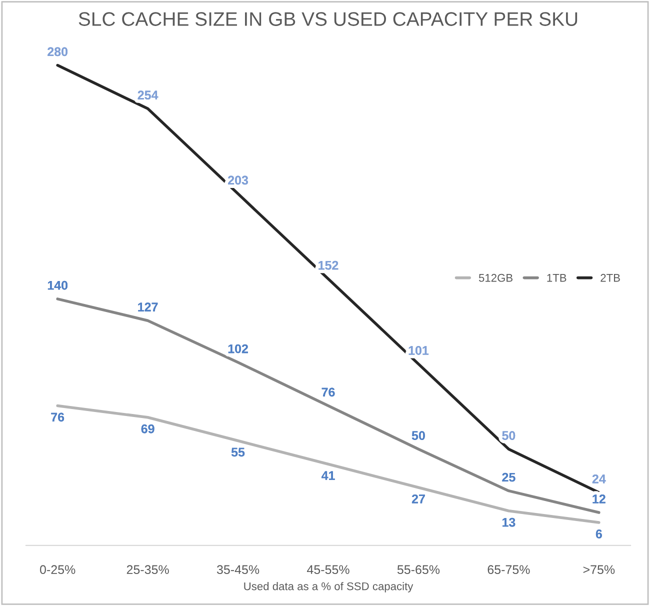  I want to click on x-tick-label: 0-25%, so click(58, 569).